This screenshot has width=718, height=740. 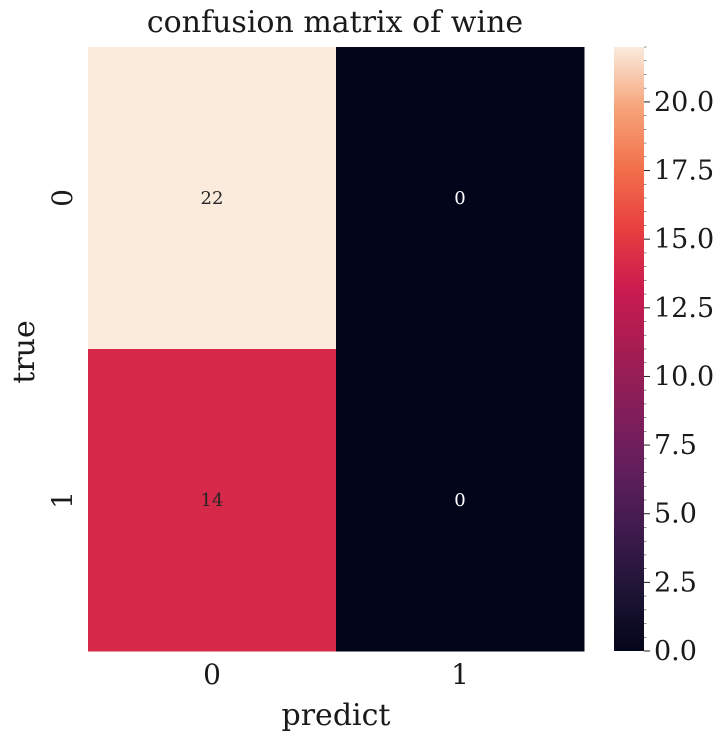 I want to click on colorbar-tick-label: 2.5, so click(x=675, y=582).